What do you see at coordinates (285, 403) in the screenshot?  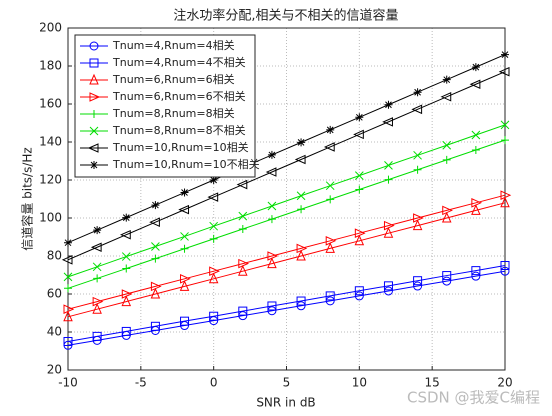 I see `x-axis-label: SNR in dB` at bounding box center [285, 403].